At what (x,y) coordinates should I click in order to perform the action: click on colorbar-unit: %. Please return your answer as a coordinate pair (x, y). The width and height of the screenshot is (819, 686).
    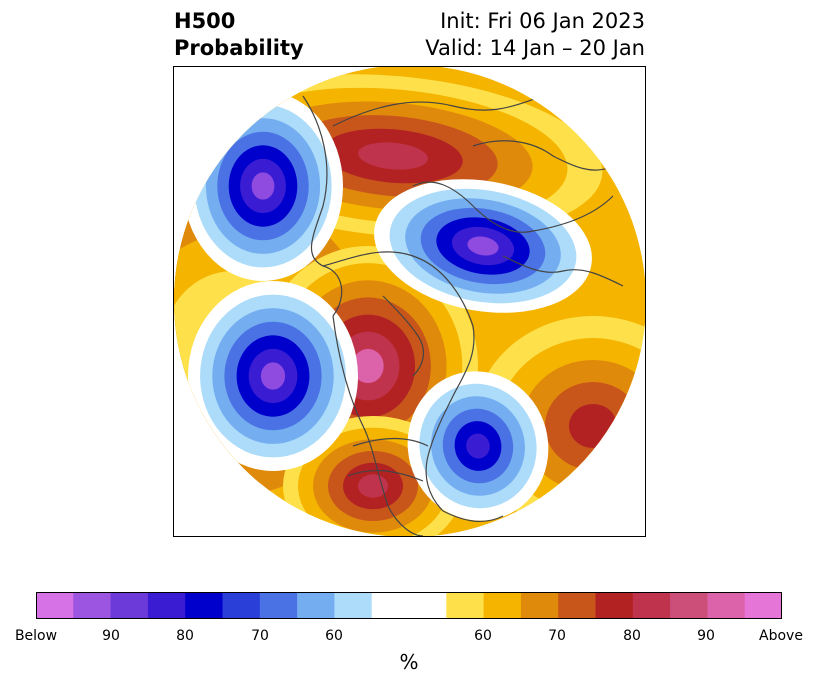
    Looking at the image, I should click on (409, 662).